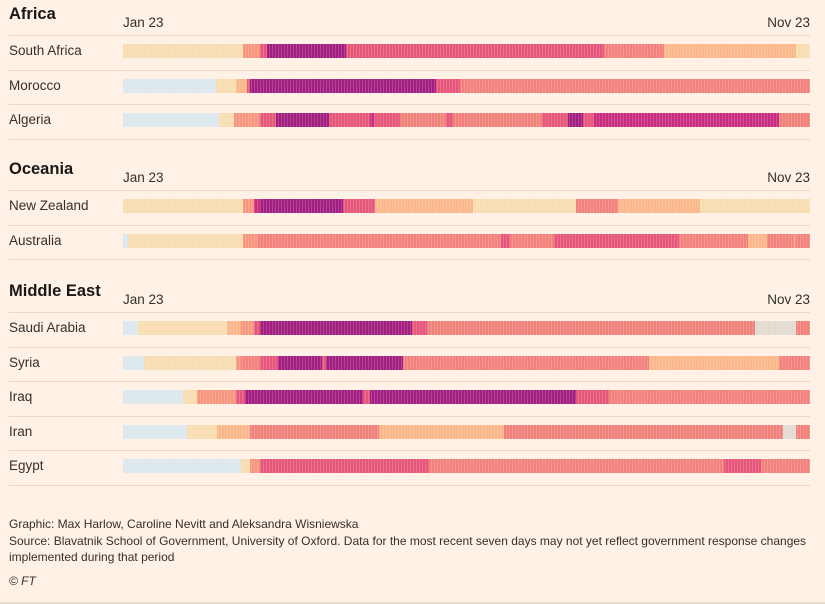 The image size is (825, 604). I want to click on stringency-strip-iraq, so click(466, 397).